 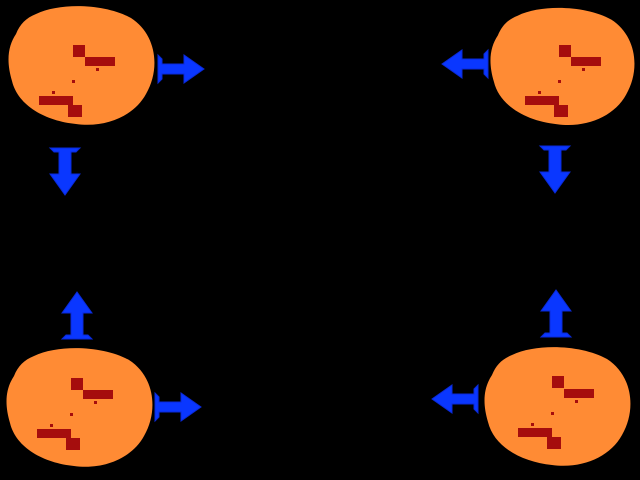 I want to click on creature-bottom-left, so click(x=79, y=407).